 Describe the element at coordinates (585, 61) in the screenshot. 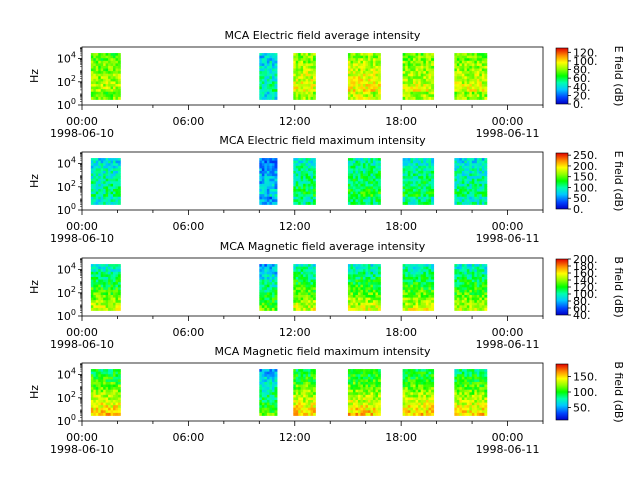

I see `colorbar-tick-label: 100.` at that location.